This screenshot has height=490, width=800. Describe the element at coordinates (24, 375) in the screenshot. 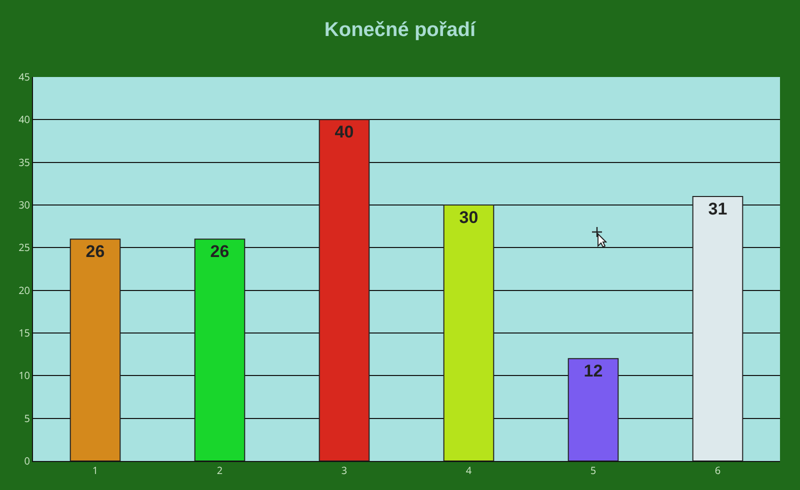

I see `y-tick-label: 10` at that location.